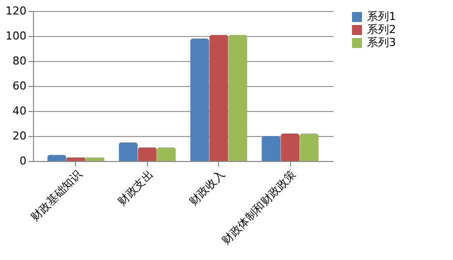  Describe the element at coordinates (19, 136) in the screenshot. I see `y-tick-label: 20` at that location.